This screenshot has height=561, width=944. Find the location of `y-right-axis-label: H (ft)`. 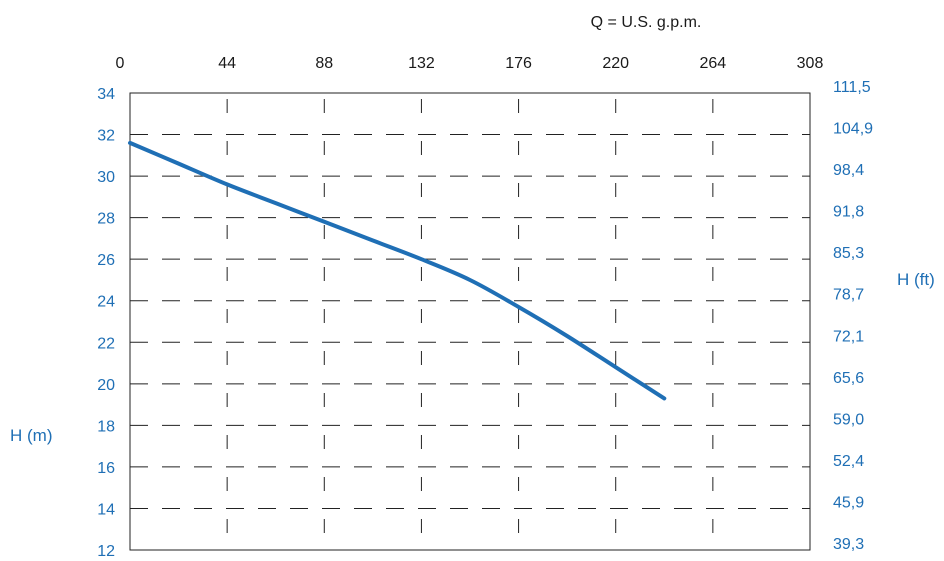

y-right-axis-label: H (ft) is located at coordinates (916, 279).